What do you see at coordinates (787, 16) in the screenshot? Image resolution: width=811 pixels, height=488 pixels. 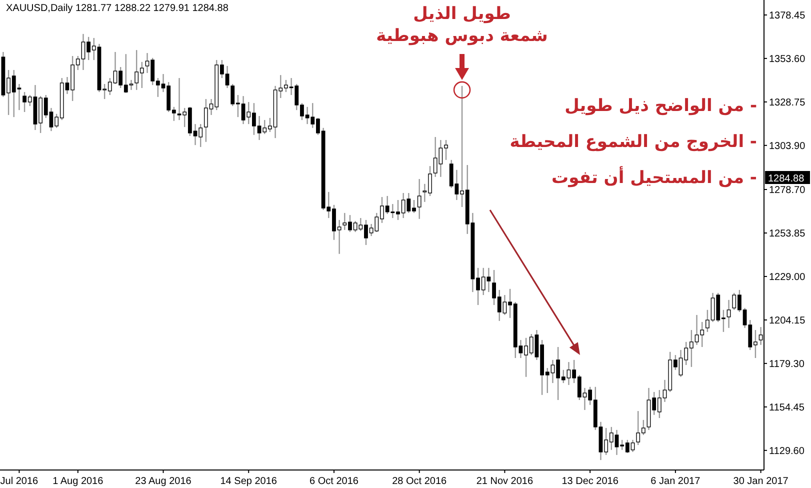 I see `y-tick-label: 1378.45` at bounding box center [787, 16].